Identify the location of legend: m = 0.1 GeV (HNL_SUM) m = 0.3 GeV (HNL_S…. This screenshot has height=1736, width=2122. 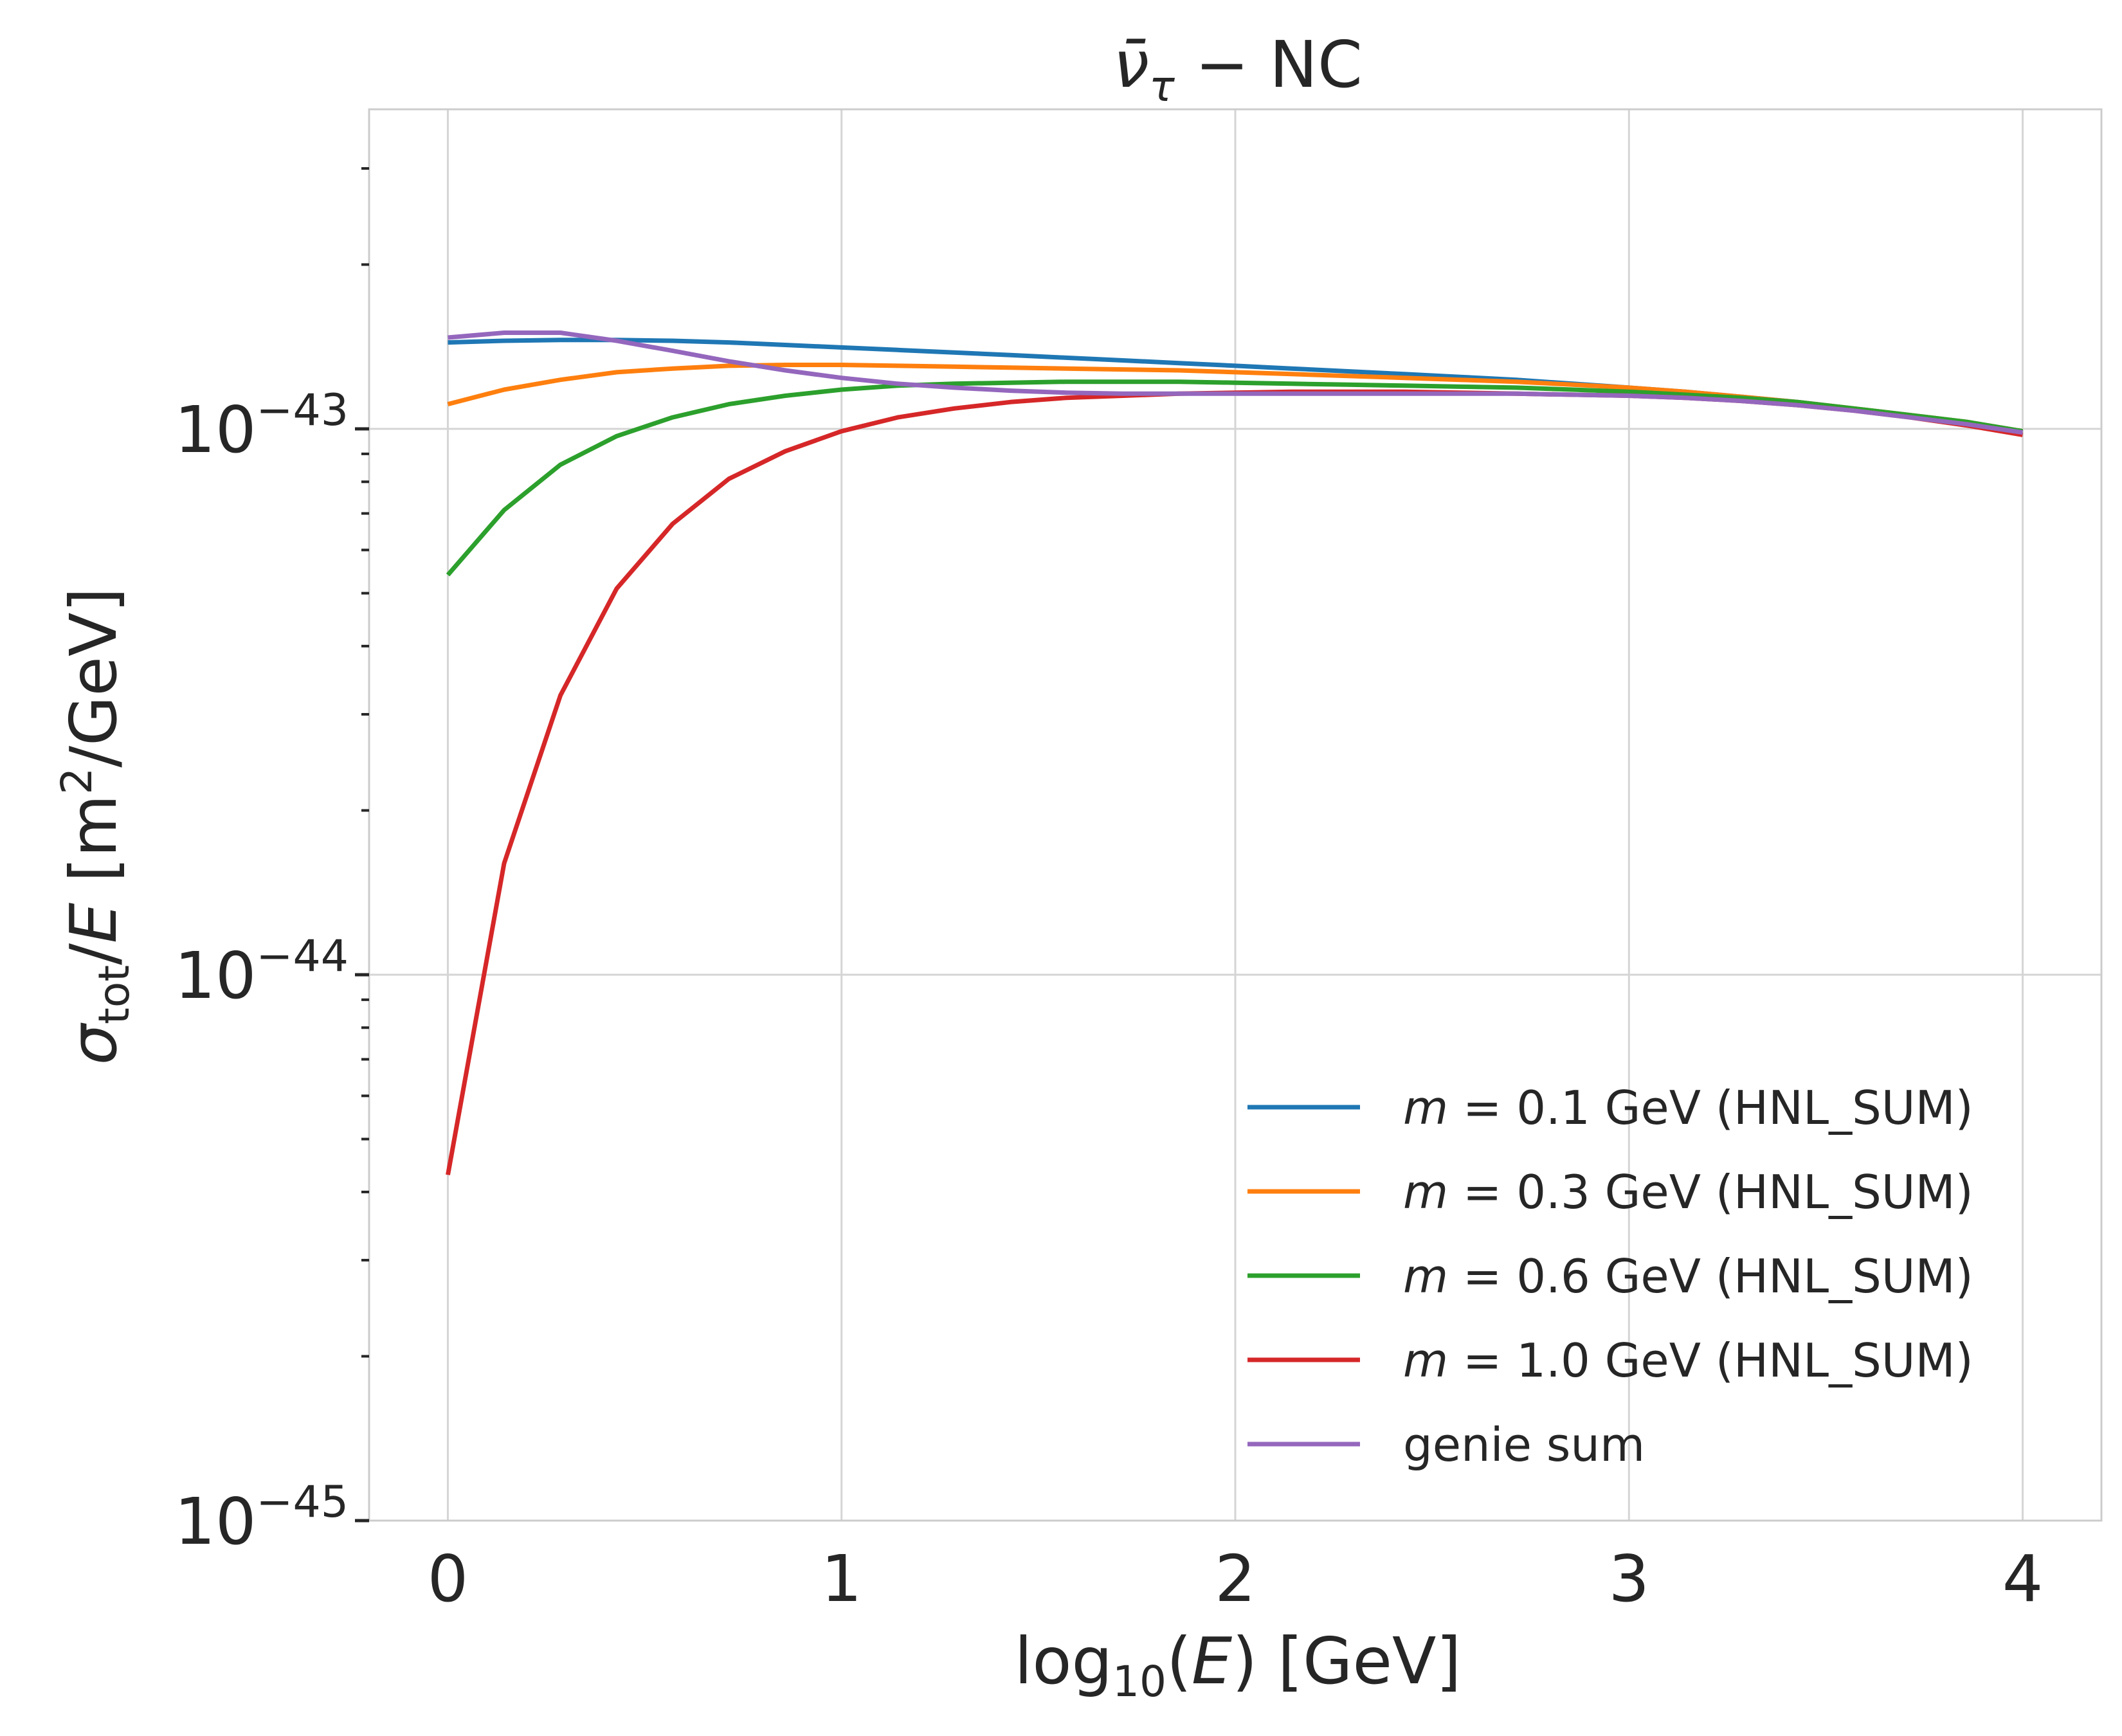
(1610, 1276).